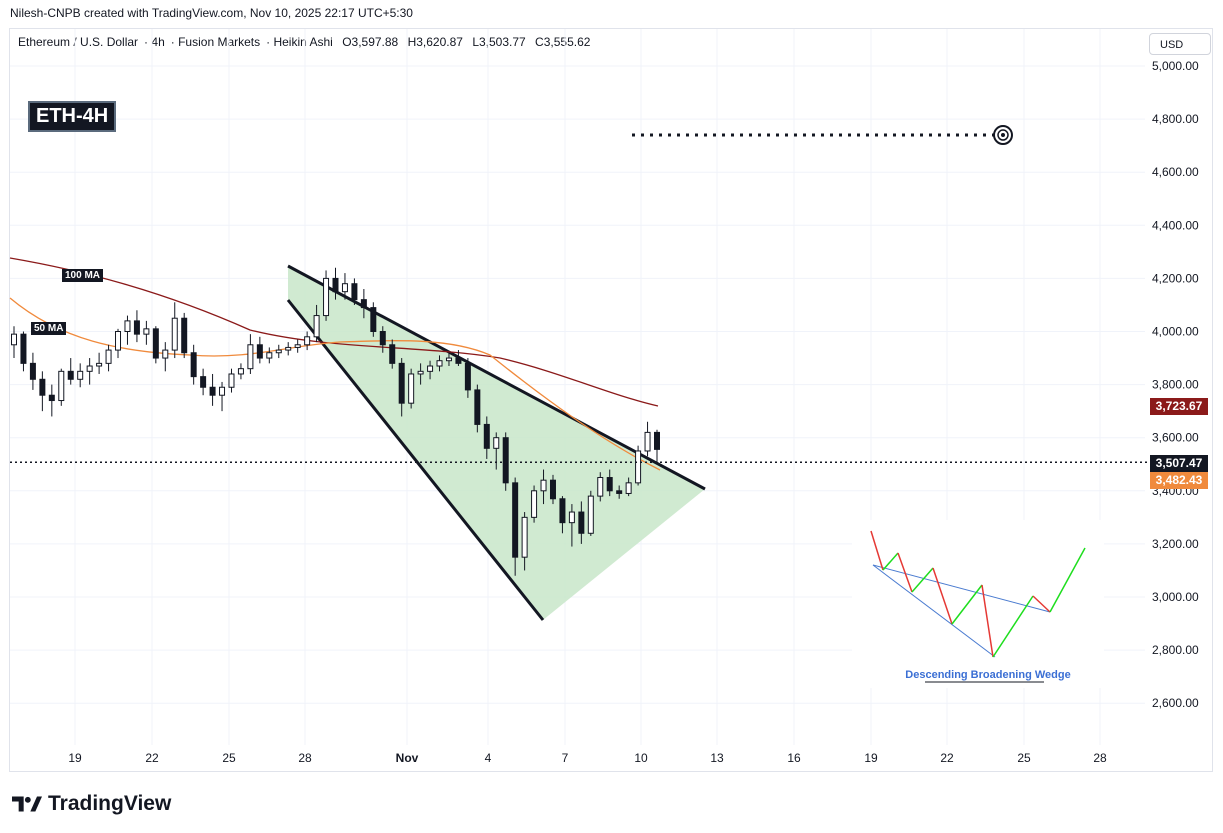  What do you see at coordinates (565, 758) in the screenshot?
I see `x-tick-label: 7` at bounding box center [565, 758].